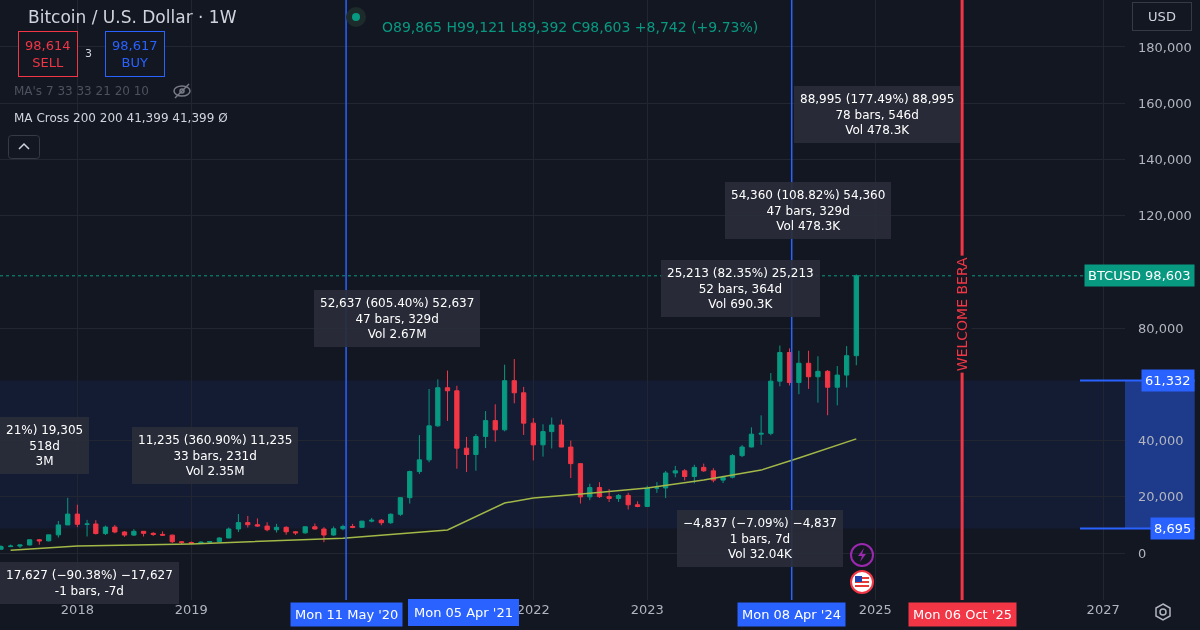  What do you see at coordinates (135, 54) in the screenshot?
I see `annotation: 98,617 BUY` at bounding box center [135, 54].